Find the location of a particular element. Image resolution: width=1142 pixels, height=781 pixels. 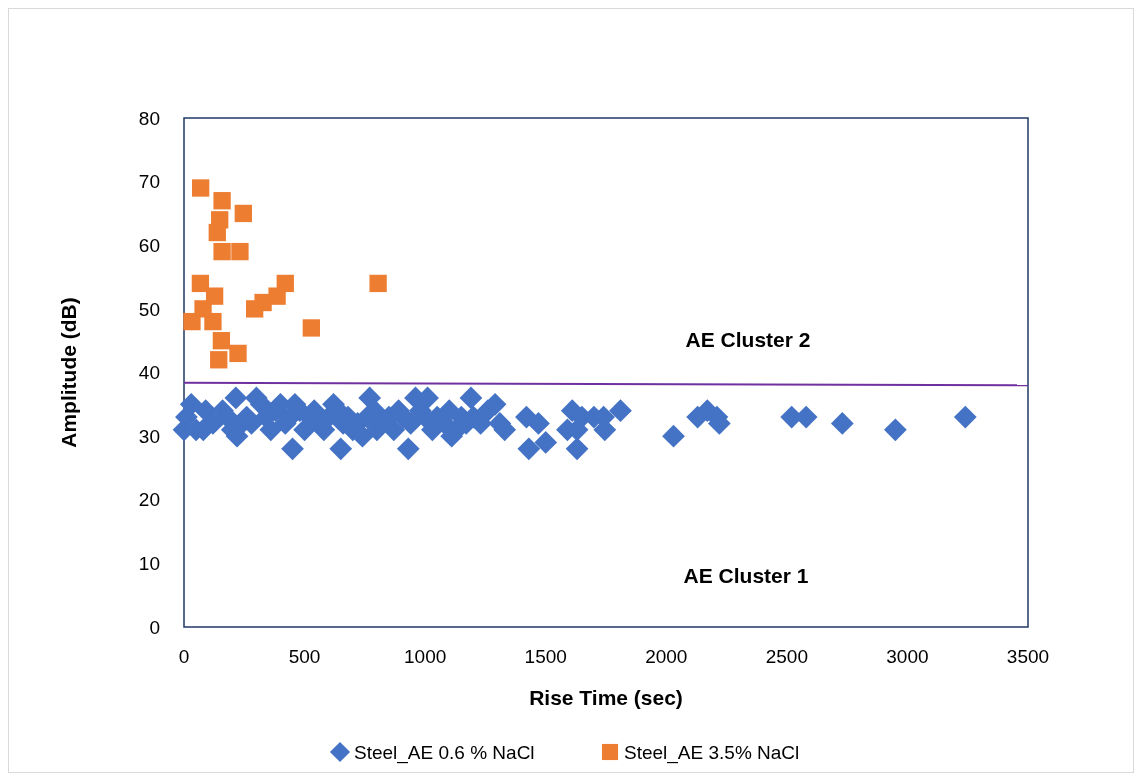

x-tick-label: 500 is located at coordinates (304, 656).